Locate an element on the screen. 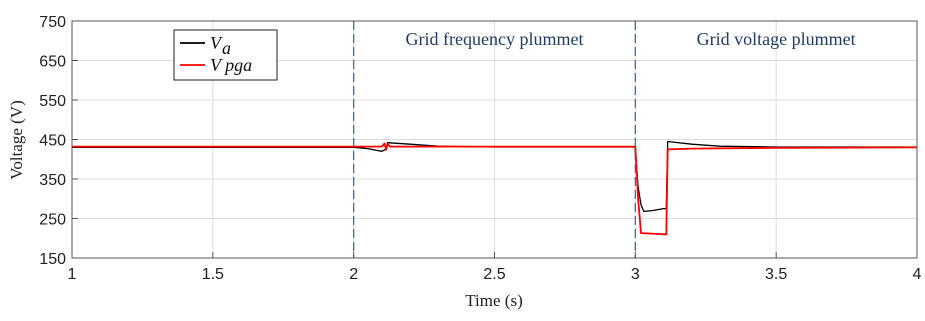  x-axis-ticks: 1 1.5 2 2.5 3 3.5 4 is located at coordinates (495, 267).